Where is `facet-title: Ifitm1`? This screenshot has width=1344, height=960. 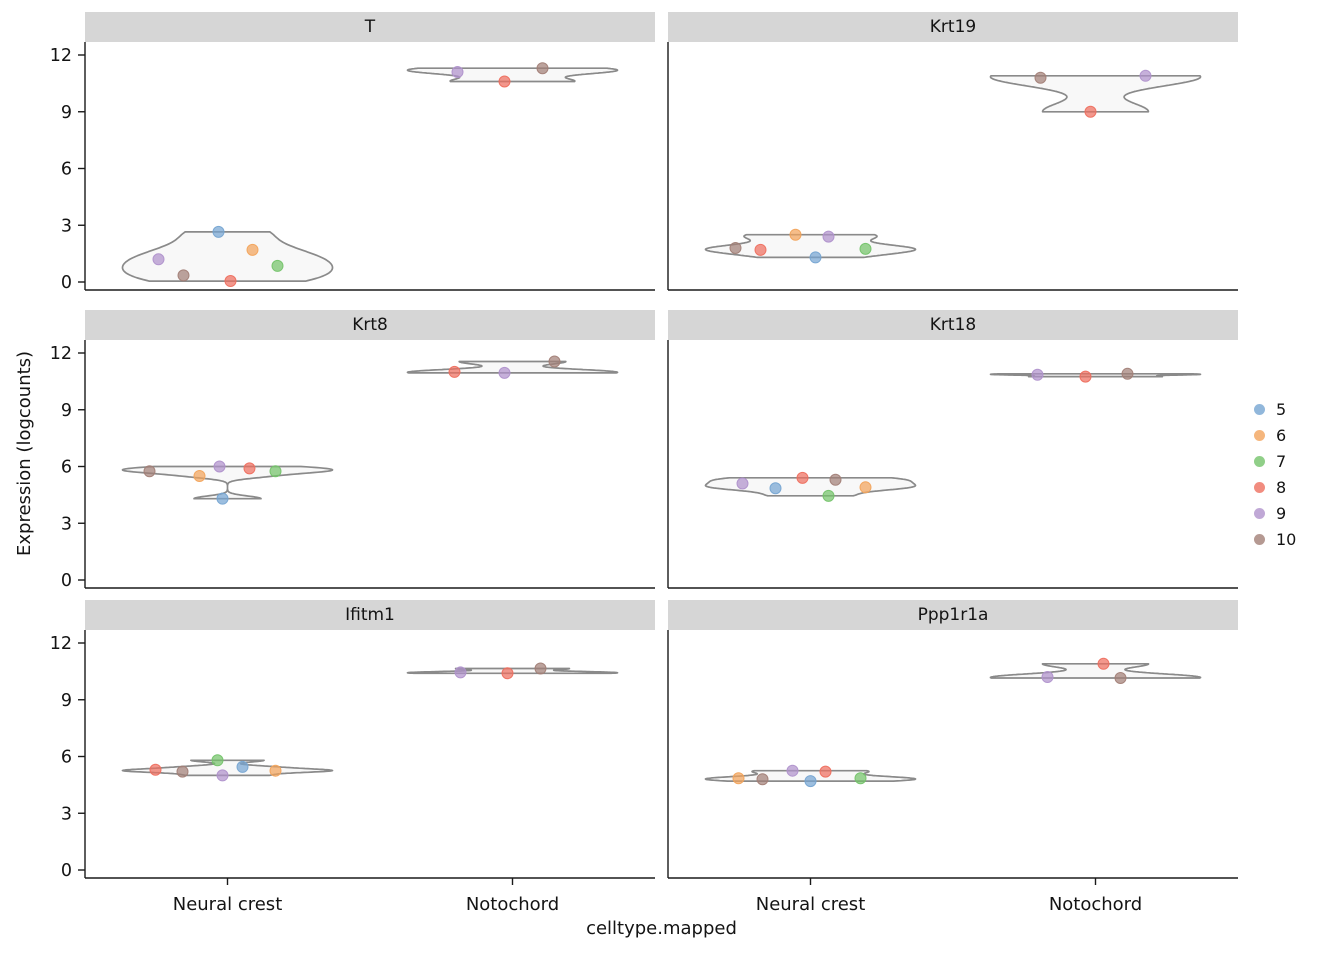 facet-title: Ifitm1 is located at coordinates (370, 615).